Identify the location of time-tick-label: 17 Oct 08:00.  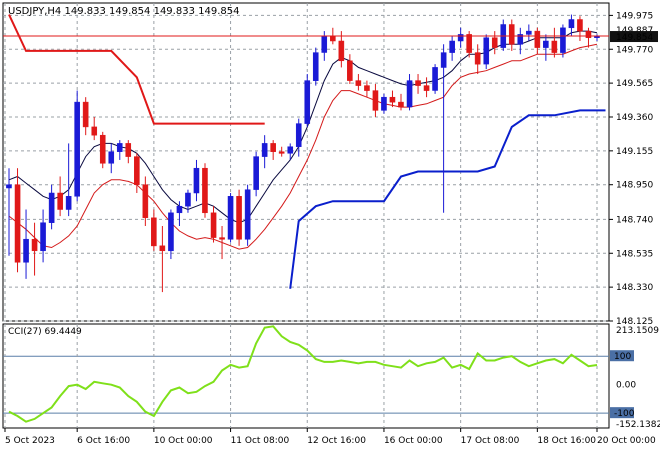
(490, 441).